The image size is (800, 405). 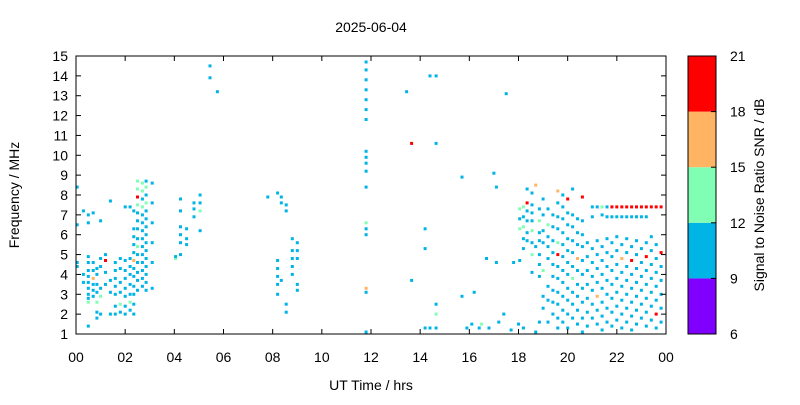 What do you see at coordinates (738, 56) in the screenshot?
I see `colorbar-tick-label: 21` at bounding box center [738, 56].